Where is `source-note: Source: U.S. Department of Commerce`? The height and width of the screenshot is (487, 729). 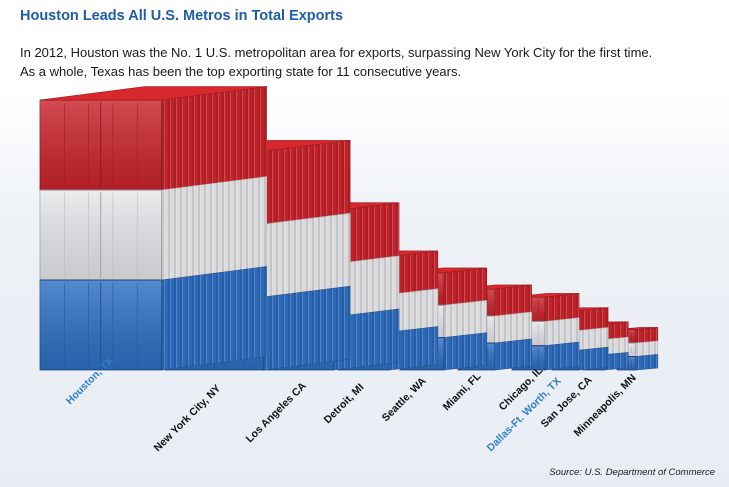 source-note: Source: U.S. Department of Commerce is located at coordinates (632, 472).